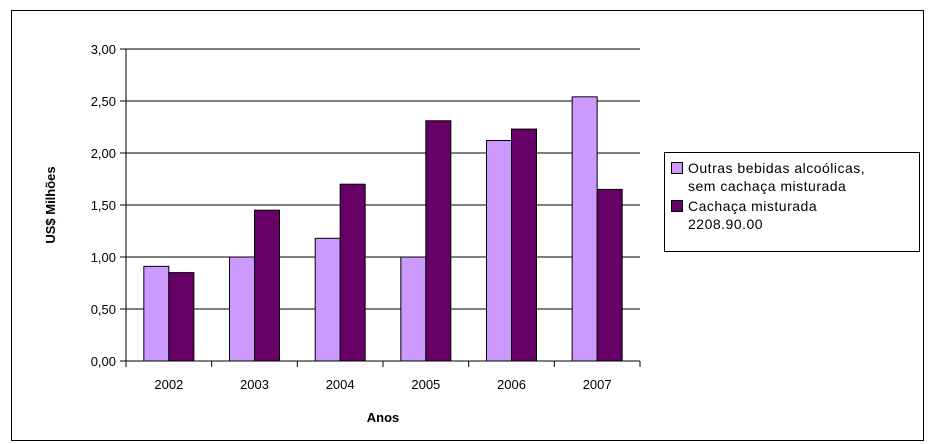  Describe the element at coordinates (103, 205) in the screenshot. I see `y-tick-label: 1,50` at that location.